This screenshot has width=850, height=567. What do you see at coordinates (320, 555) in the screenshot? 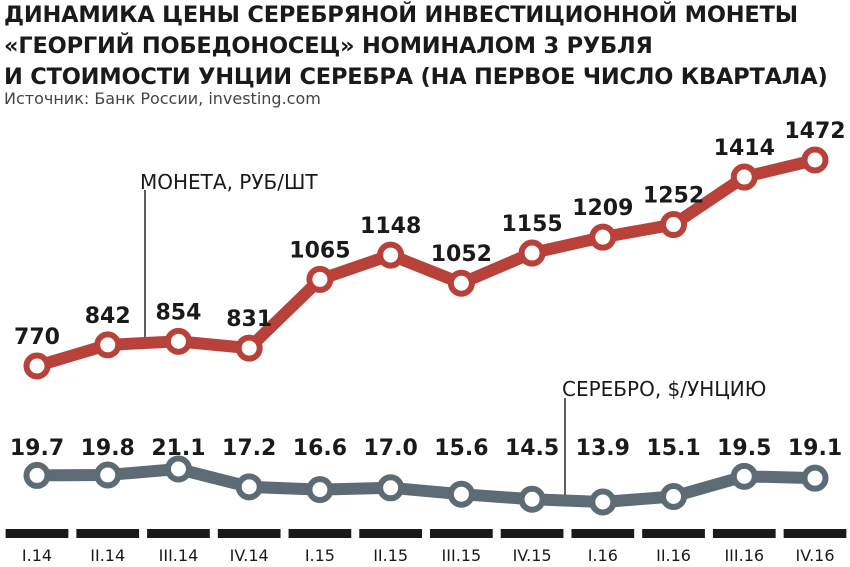
I see `x-tick-label: I.15` at bounding box center [320, 555].